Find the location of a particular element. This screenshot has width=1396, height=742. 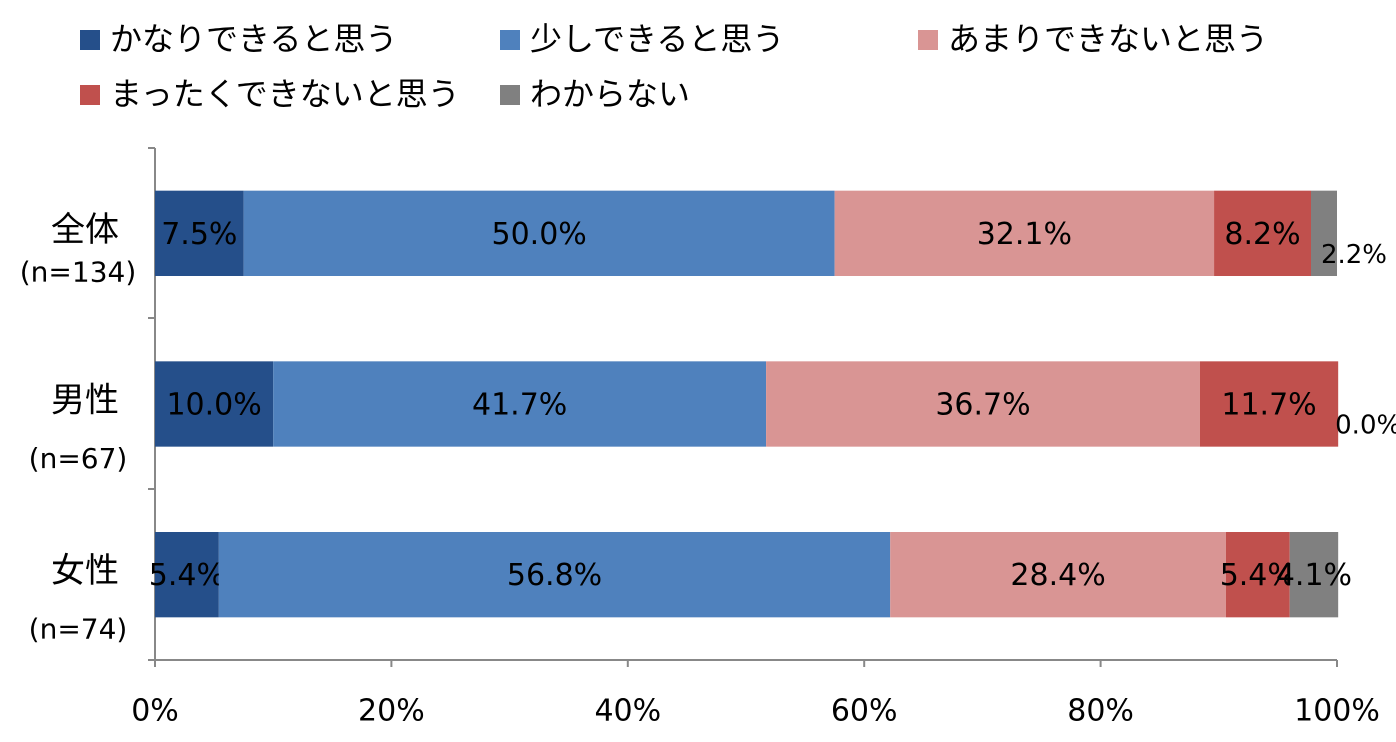

value-label: 11.7% is located at coordinates (1268, 405).